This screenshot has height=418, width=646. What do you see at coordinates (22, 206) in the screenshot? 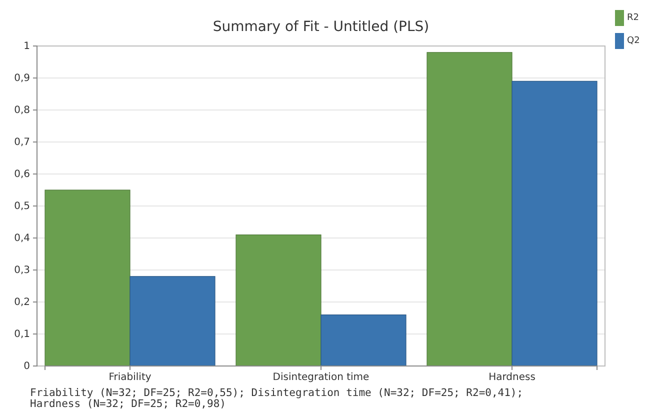
I see `y-tick-label: 0,5` at bounding box center [22, 206].